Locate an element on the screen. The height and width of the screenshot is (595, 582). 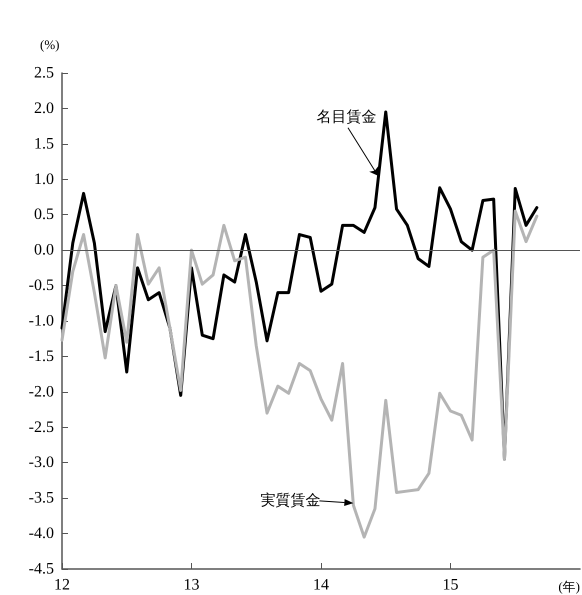
y-axis-title: (%) is located at coordinates (50, 44).